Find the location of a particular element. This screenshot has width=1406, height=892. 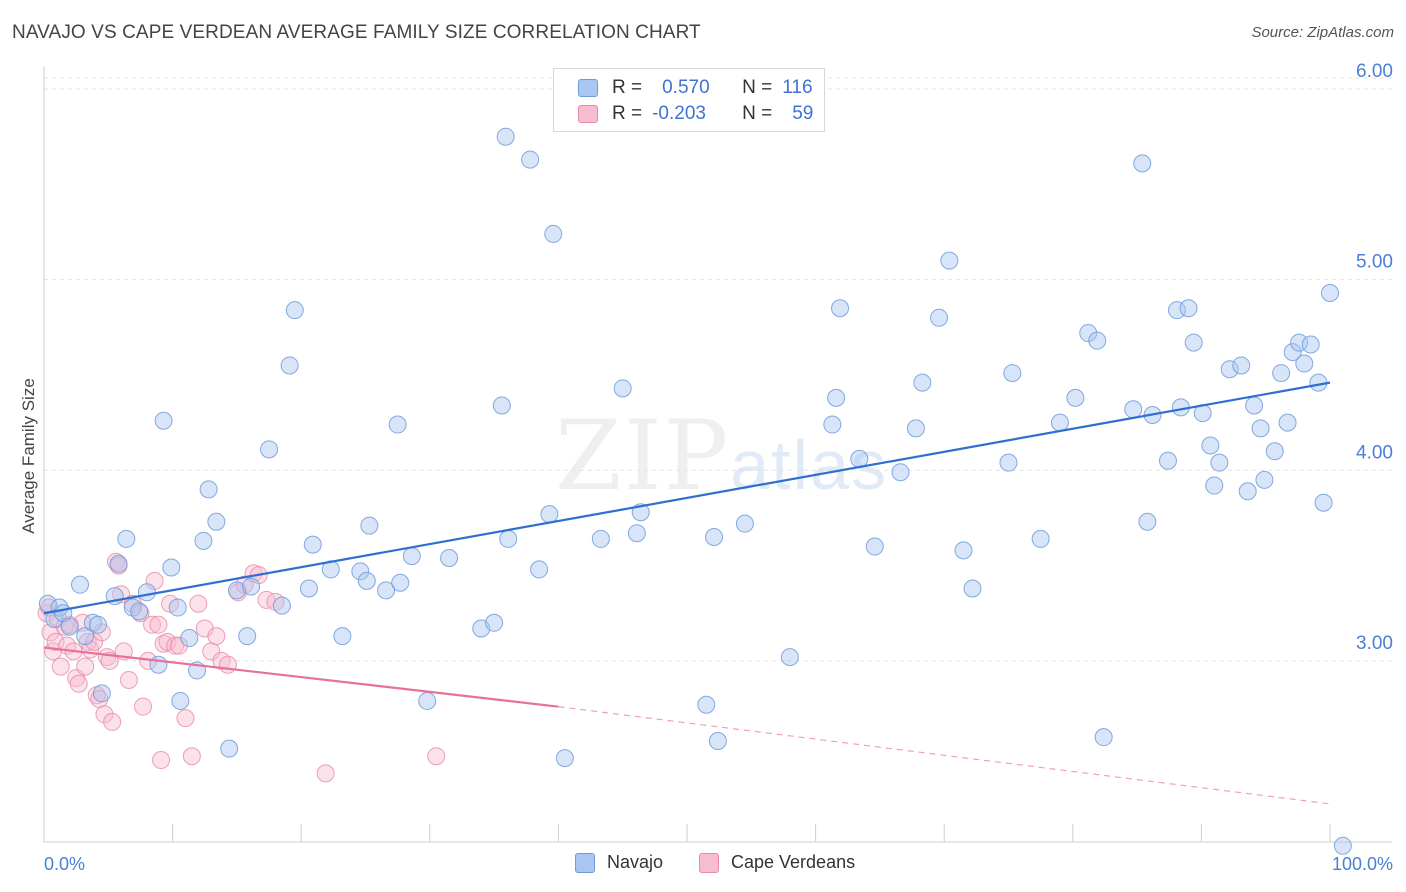

cape-r-label: R = is located at coordinates (627, 113).